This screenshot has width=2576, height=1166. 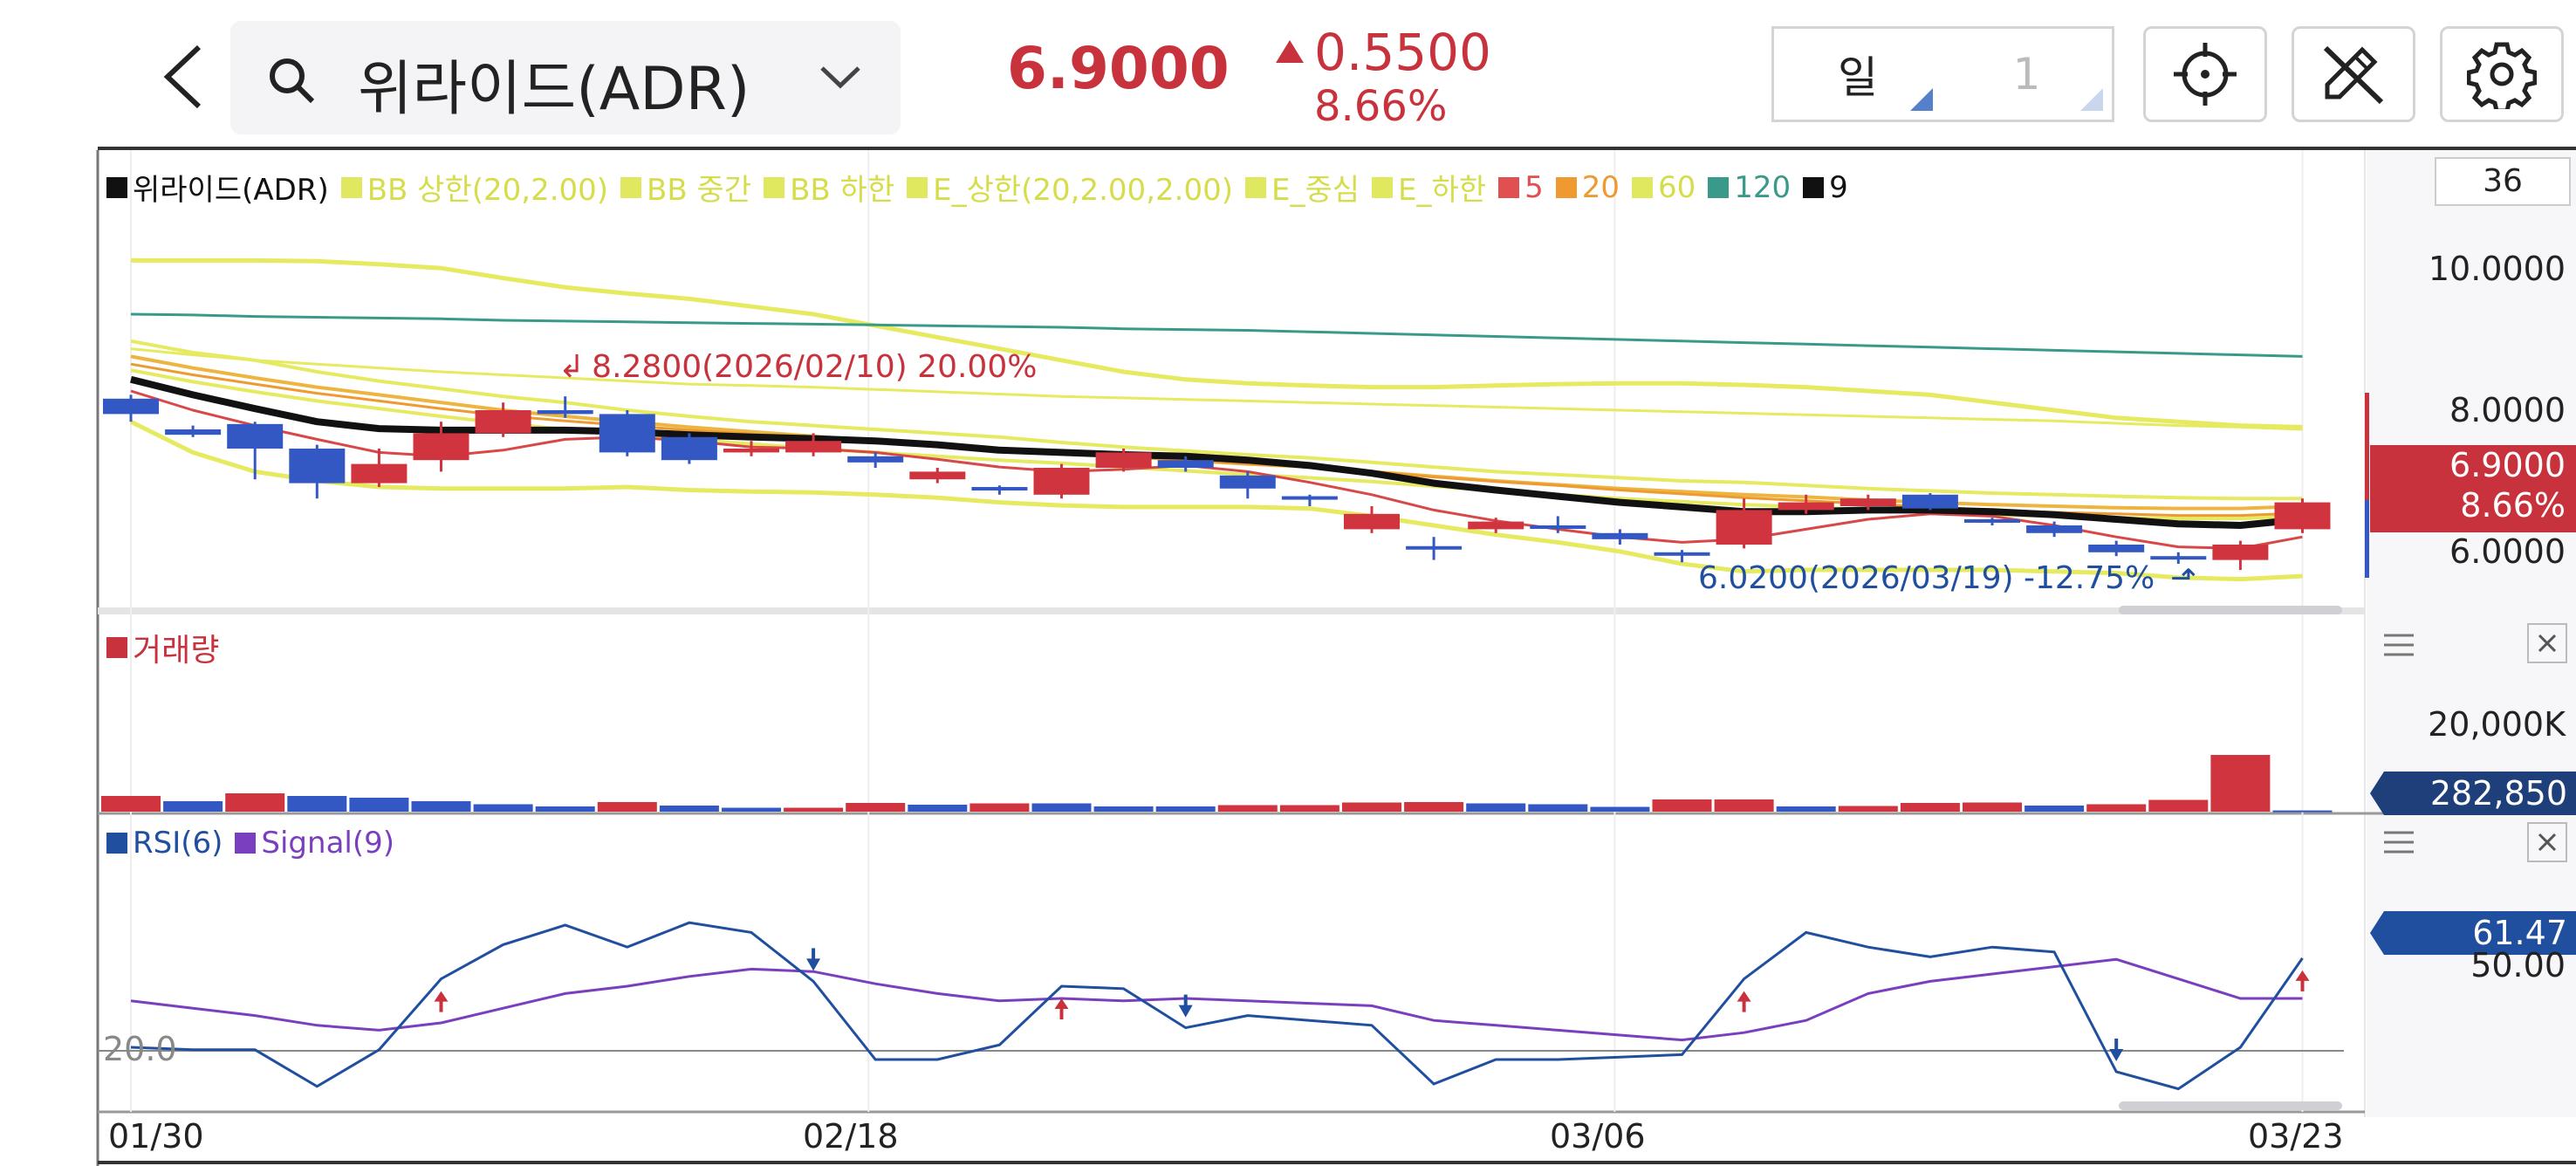 I want to click on period-unit-selector: 일, so click(x=1858, y=74).